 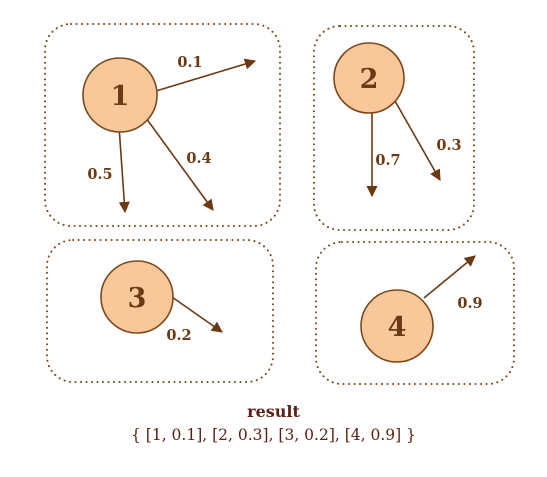 What do you see at coordinates (449, 277) in the screenshot?
I see `edge-4-weight-0.9` at bounding box center [449, 277].